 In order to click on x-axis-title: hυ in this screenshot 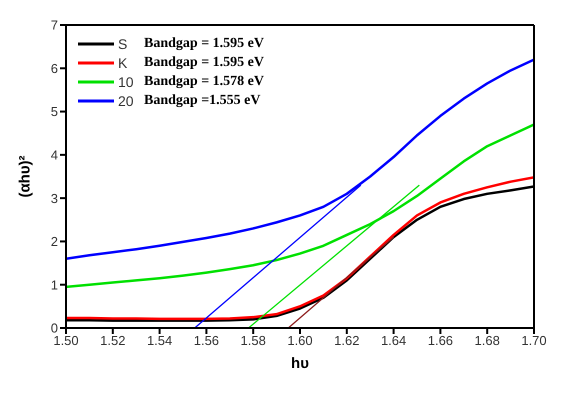, I will do `click(300, 363)`.